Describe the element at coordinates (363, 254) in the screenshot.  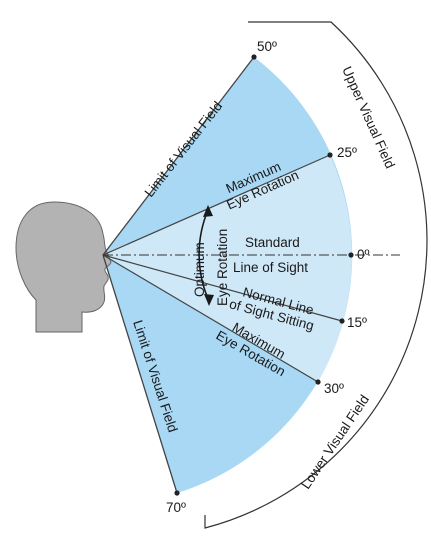
I see `angle-label-0: 0º` at that location.